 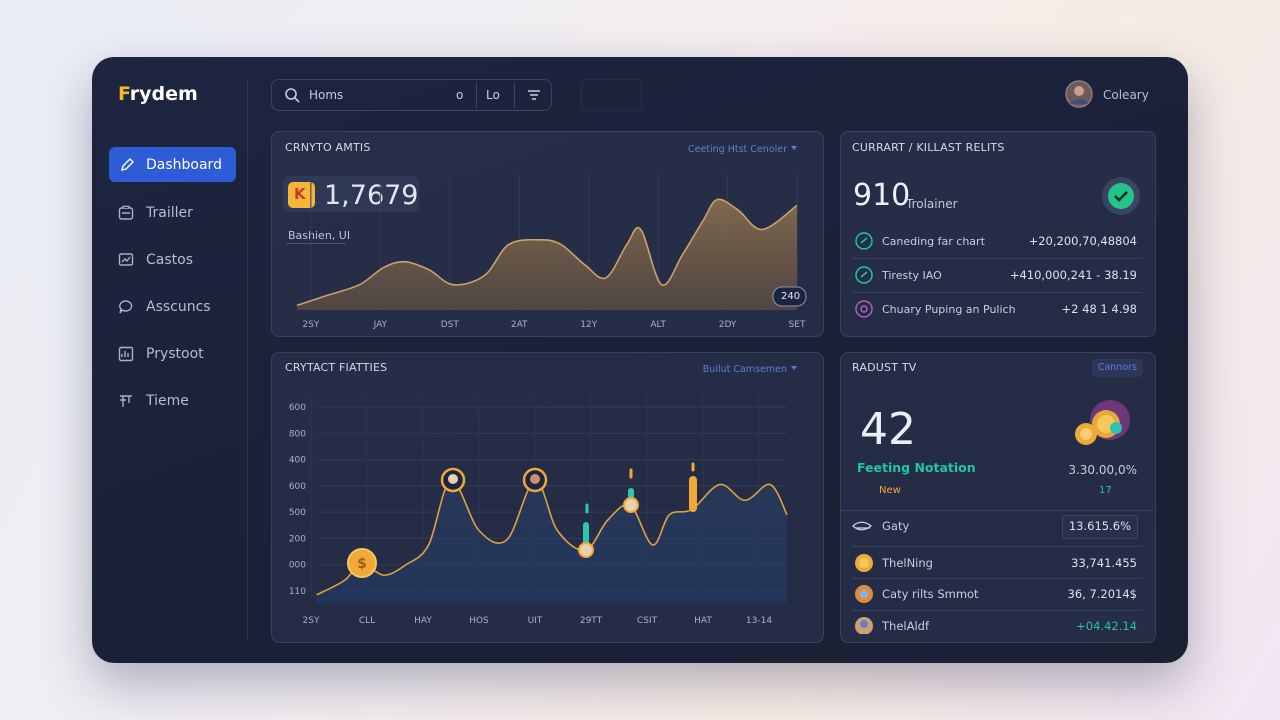 What do you see at coordinates (167, 401) in the screenshot?
I see `nav-item: Tieme` at bounding box center [167, 401].